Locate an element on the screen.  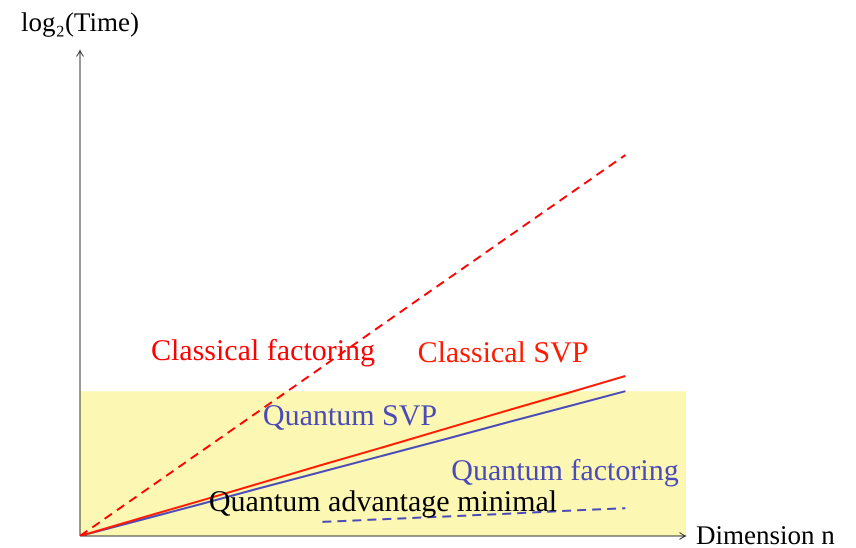
series-label: Quantum factoring is located at coordinates (565, 470).